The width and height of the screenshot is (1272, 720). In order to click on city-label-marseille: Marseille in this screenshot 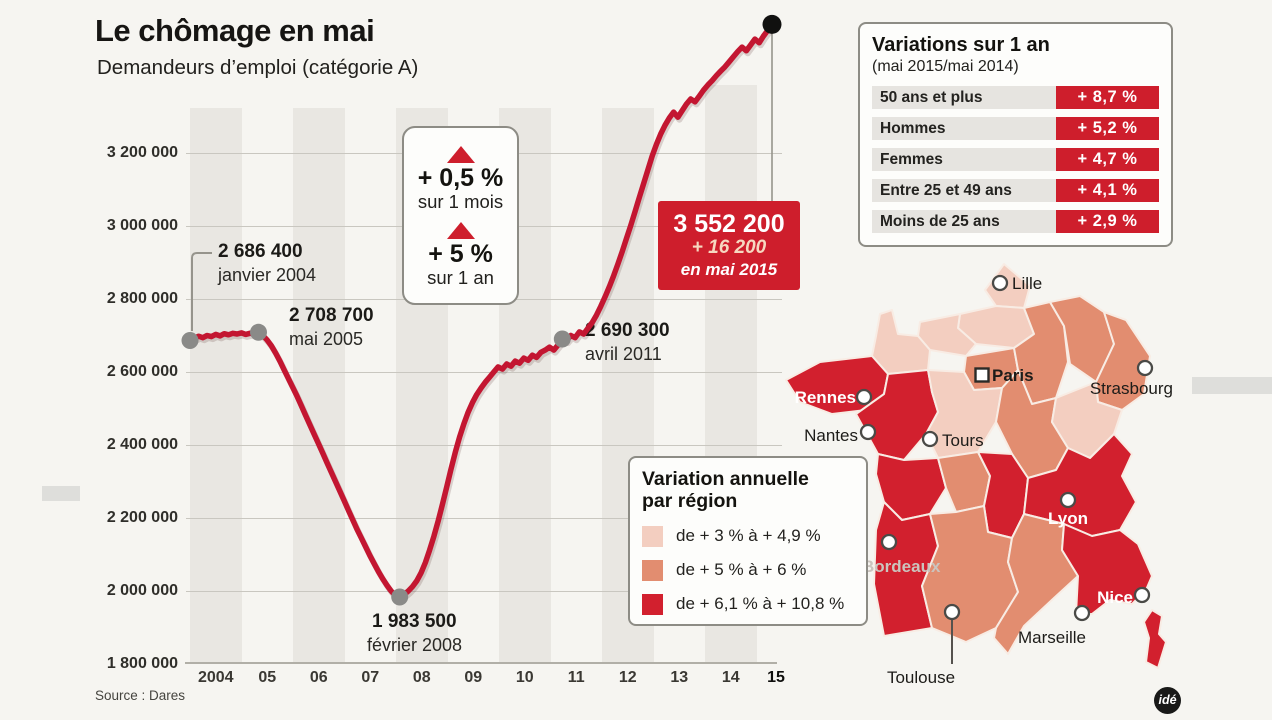, I will do `click(1052, 637)`.